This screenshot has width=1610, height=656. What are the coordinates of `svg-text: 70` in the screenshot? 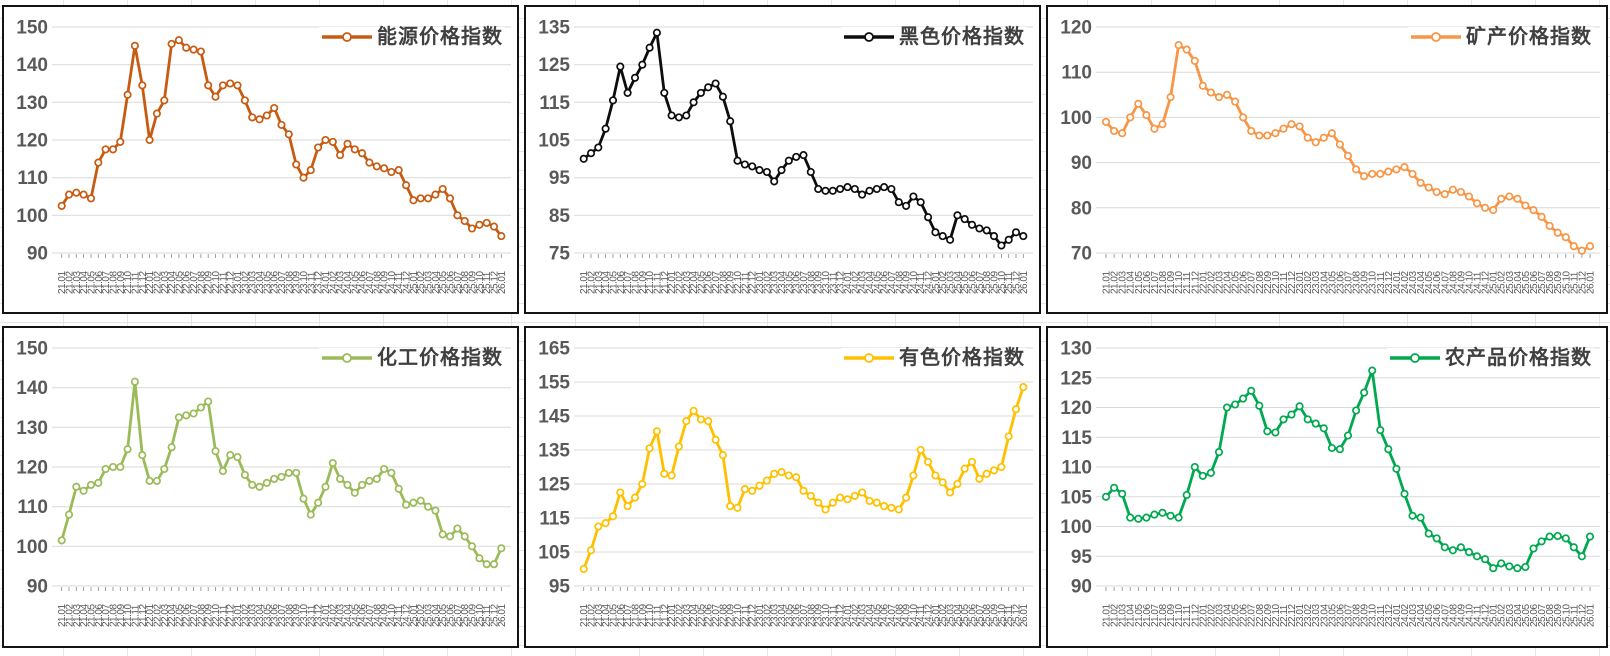 It's located at (1081, 254).